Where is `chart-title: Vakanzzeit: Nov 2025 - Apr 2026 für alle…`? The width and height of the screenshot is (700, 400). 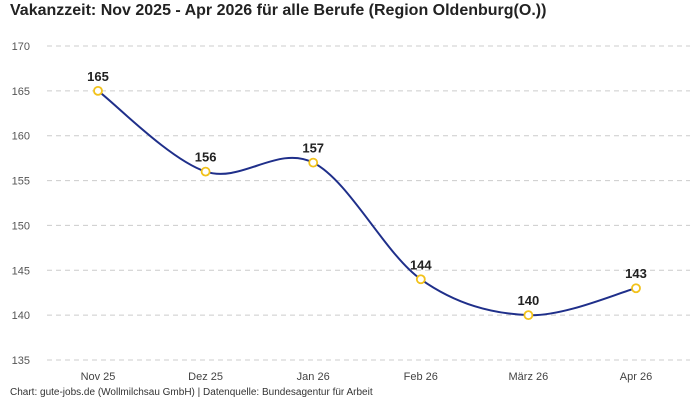 chart-title: Vakanzzeit: Nov 2025 - Apr 2026 für alle… is located at coordinates (278, 10).